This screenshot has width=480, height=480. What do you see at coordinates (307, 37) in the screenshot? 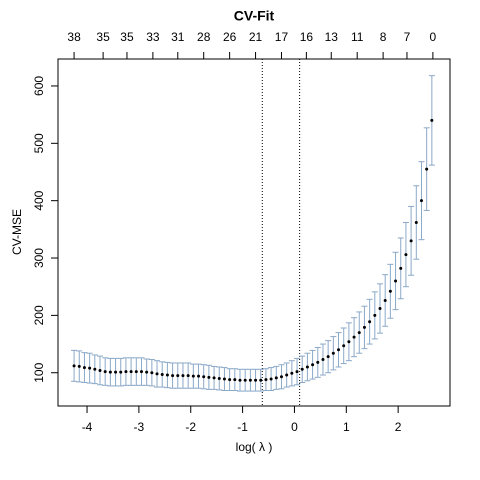
I see `top-tick-label: 16` at bounding box center [307, 37].